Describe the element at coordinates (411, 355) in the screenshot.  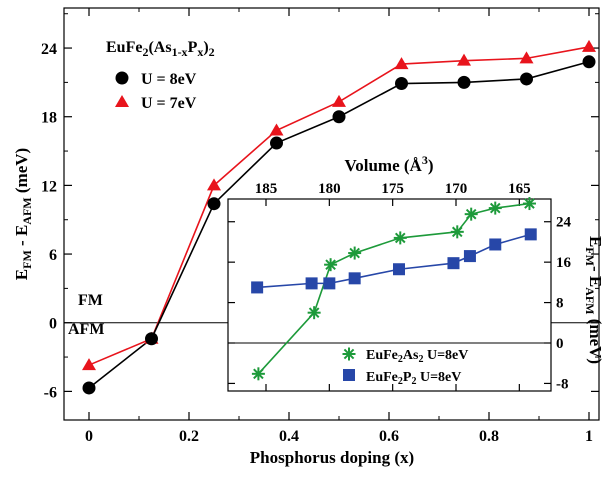
I see `inset-legend-as2-mid: As` at that location.